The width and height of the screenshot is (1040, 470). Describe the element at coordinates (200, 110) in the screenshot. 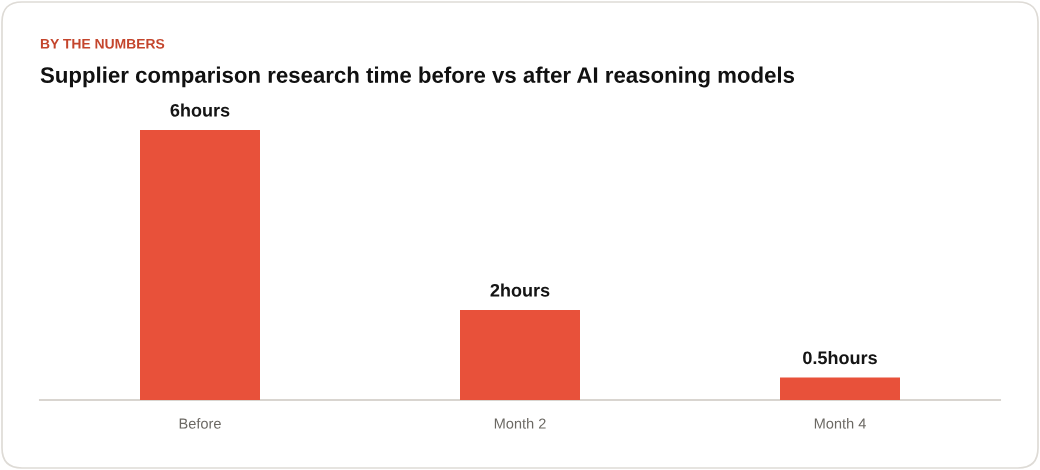

I see `data-label: 6hours` at that location.